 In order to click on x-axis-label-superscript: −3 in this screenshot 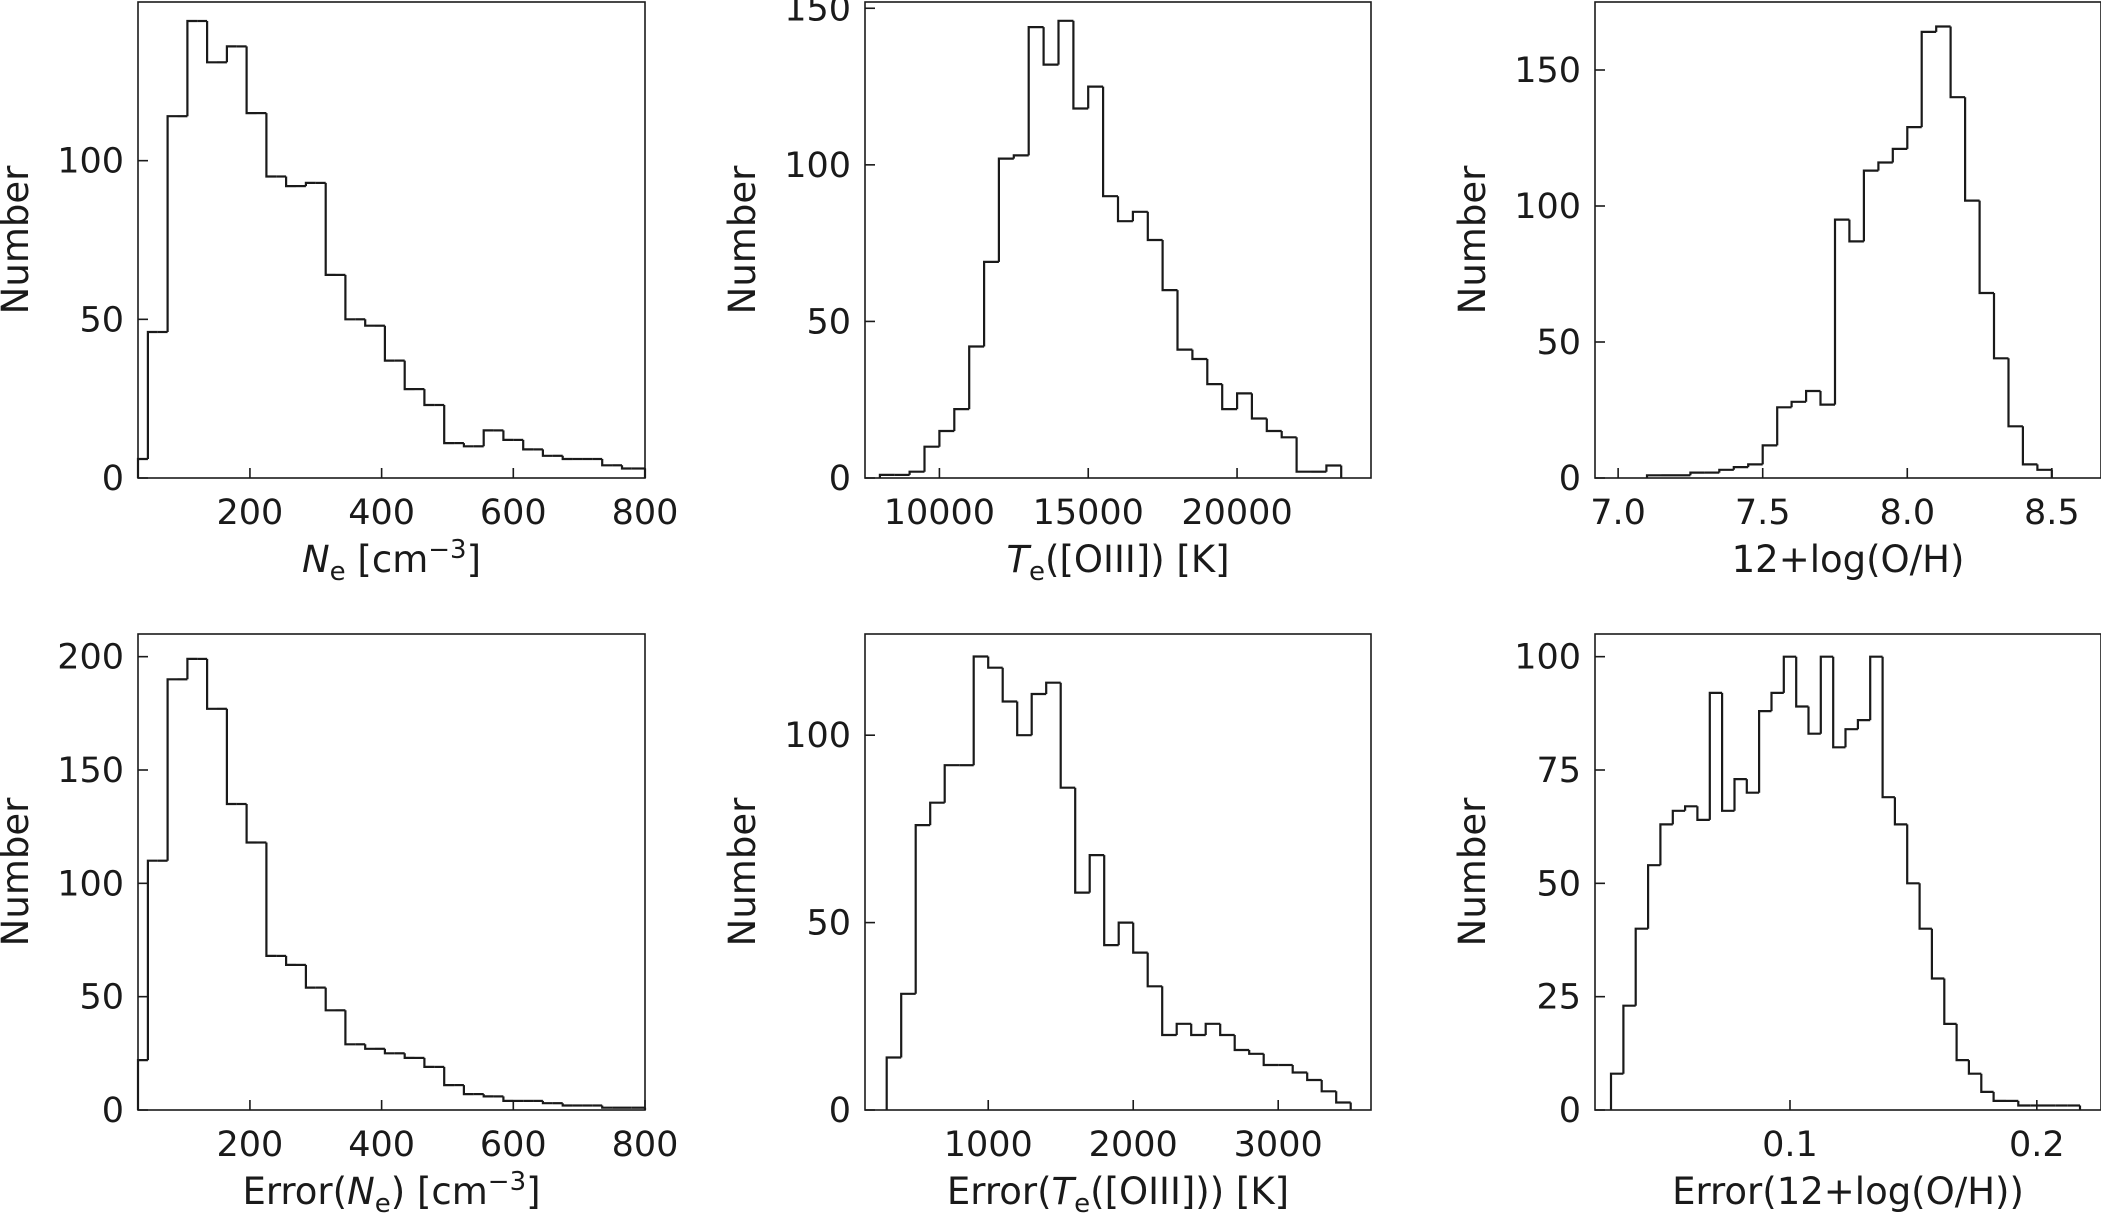, I will do `click(507, 1182)`.